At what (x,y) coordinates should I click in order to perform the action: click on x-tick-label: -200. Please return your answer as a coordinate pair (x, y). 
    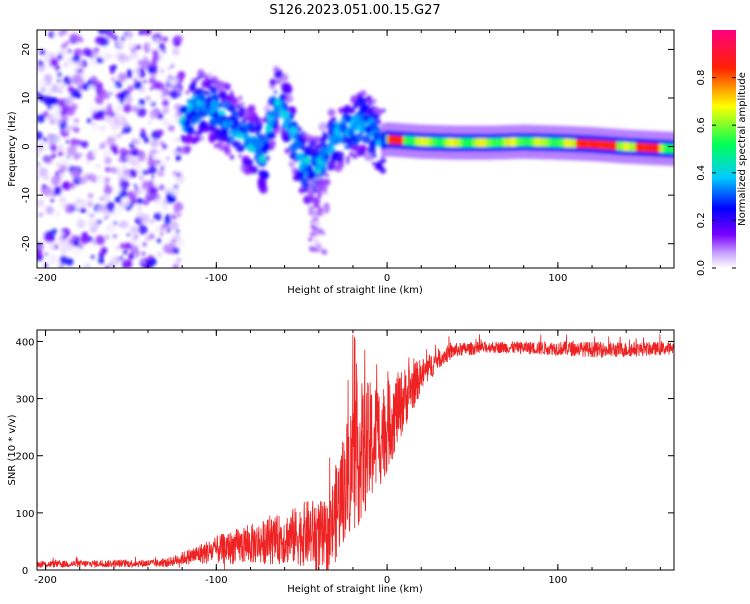
    Looking at the image, I should click on (45, 278).